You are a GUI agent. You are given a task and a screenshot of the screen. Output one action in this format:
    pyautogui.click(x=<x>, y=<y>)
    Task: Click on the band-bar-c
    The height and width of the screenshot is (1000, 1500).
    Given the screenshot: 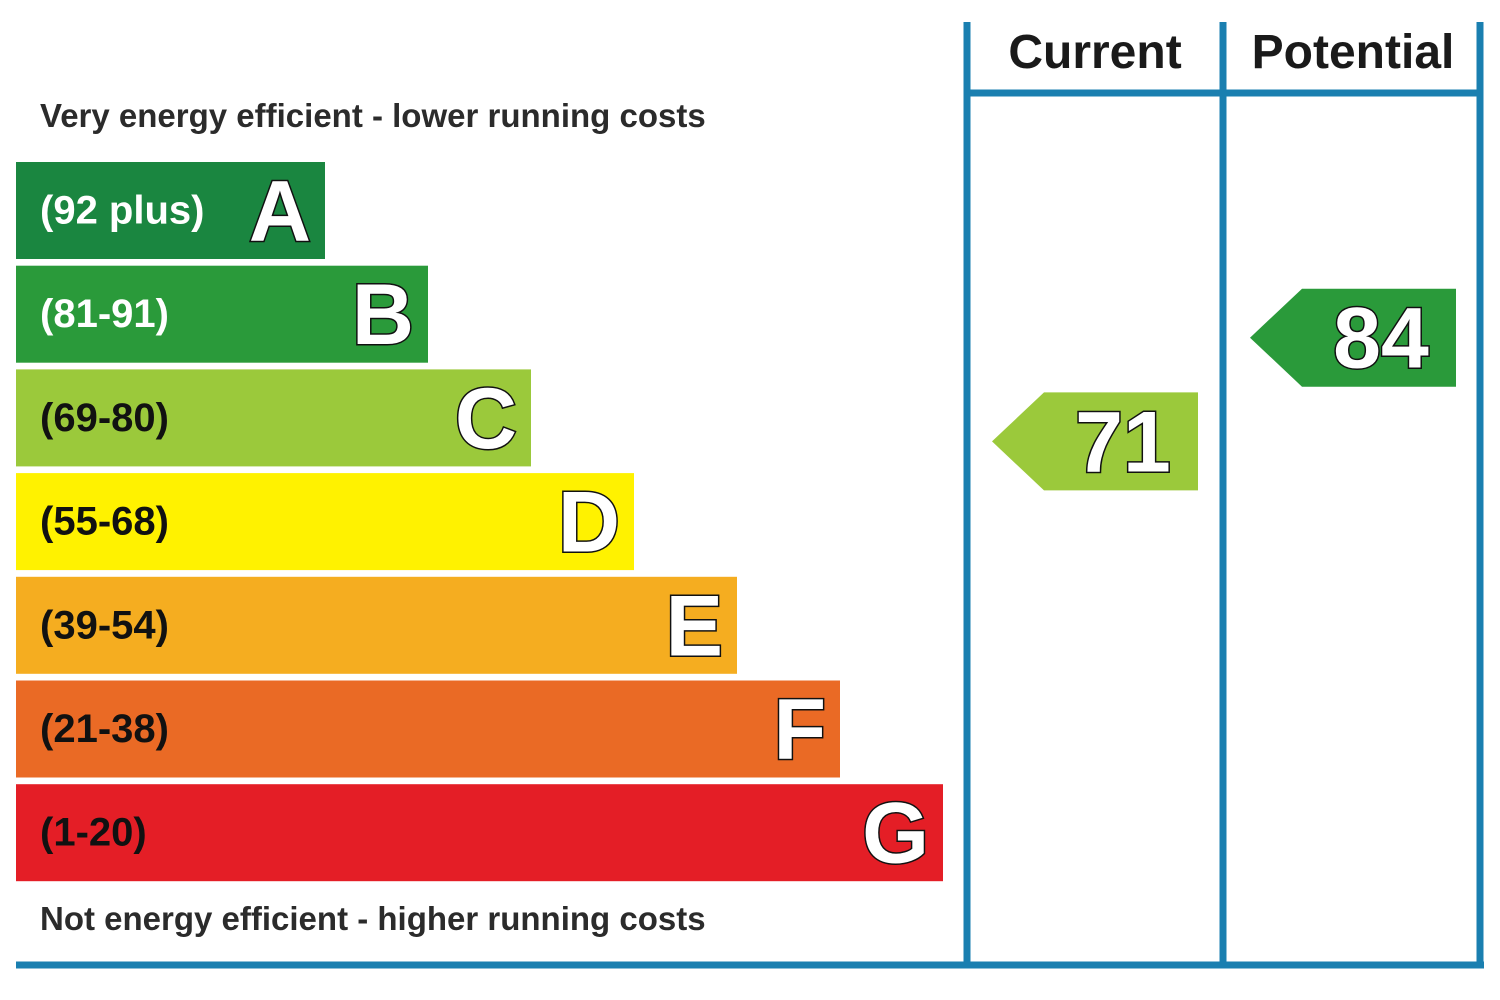 What is the action you would take?
    pyautogui.click(x=273, y=418)
    